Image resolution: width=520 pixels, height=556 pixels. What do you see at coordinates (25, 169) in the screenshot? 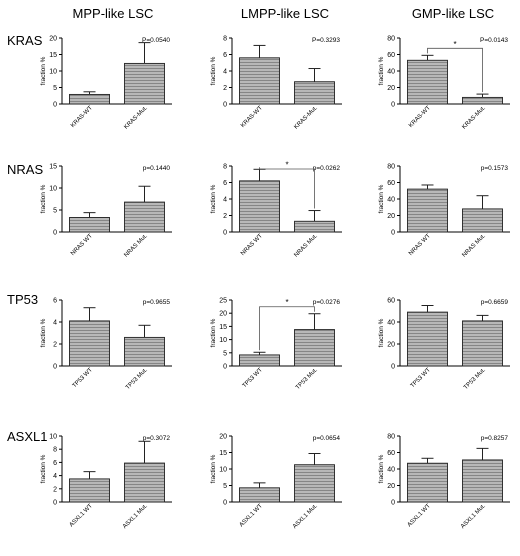
I see `row-title-nras: NRAS` at bounding box center [25, 169].